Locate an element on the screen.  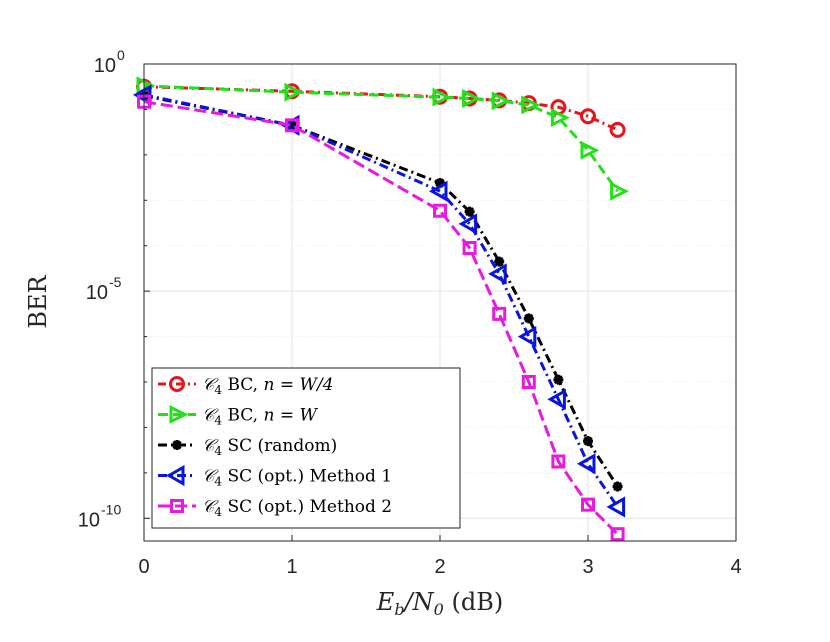
x-tick-label: 3 is located at coordinates (587, 567).